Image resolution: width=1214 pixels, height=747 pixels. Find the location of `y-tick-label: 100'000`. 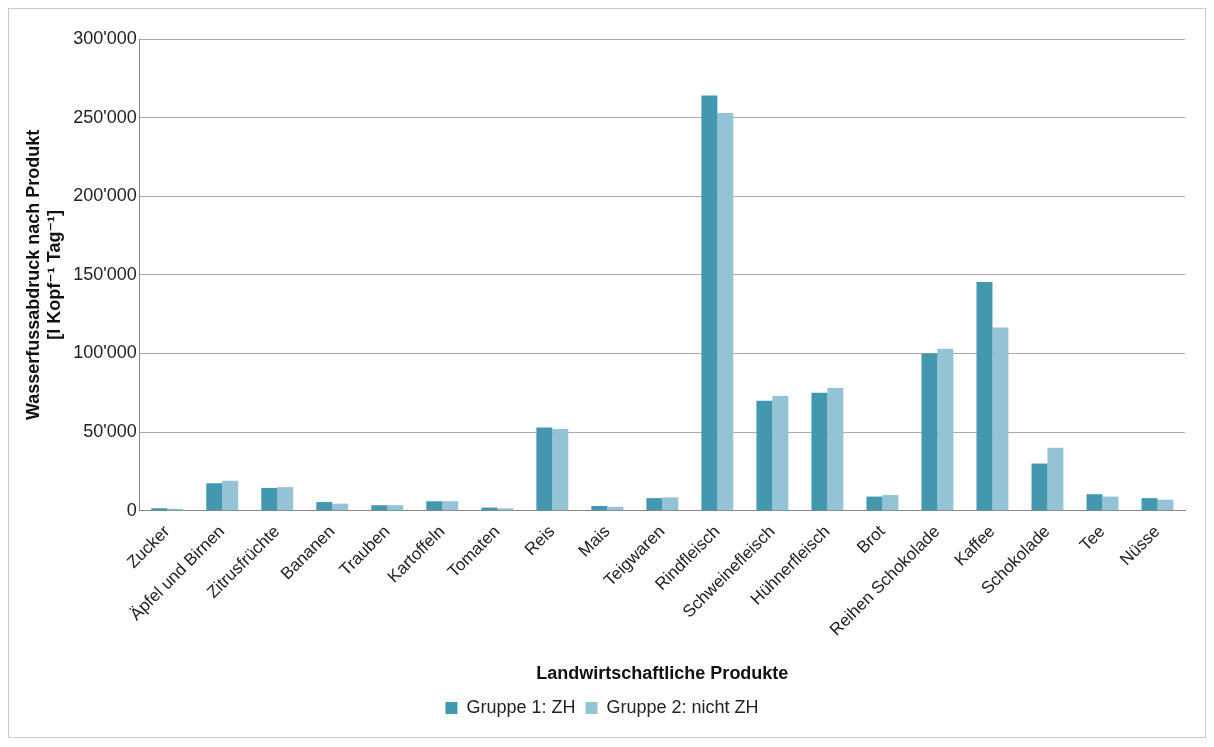

y-tick-label: 100'000 is located at coordinates (105, 352).